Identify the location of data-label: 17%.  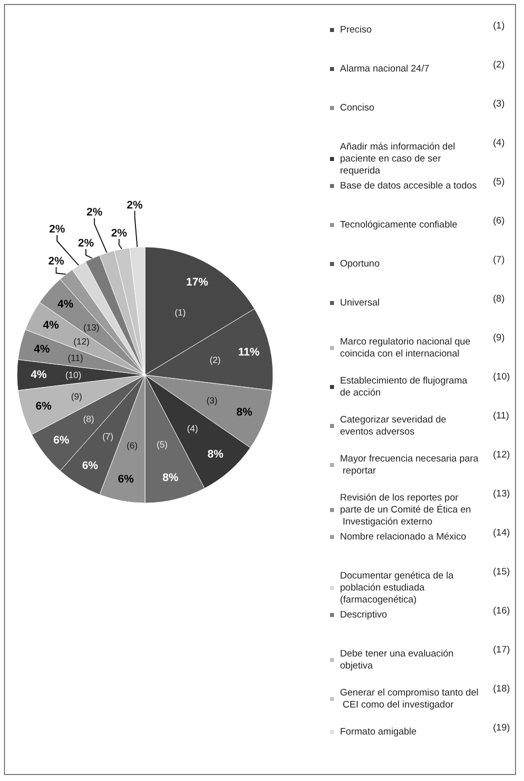
(197, 282).